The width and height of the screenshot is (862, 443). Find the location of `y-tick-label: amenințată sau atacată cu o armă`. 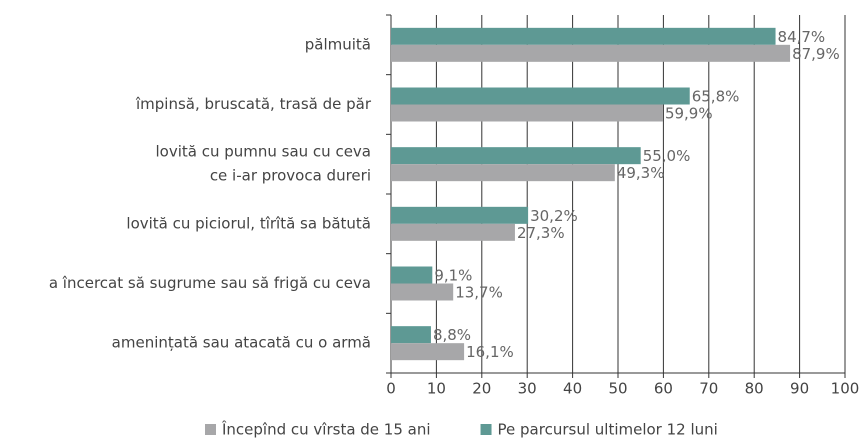

y-tick-label: amenințată sau atacată cu o armă is located at coordinates (241, 343).